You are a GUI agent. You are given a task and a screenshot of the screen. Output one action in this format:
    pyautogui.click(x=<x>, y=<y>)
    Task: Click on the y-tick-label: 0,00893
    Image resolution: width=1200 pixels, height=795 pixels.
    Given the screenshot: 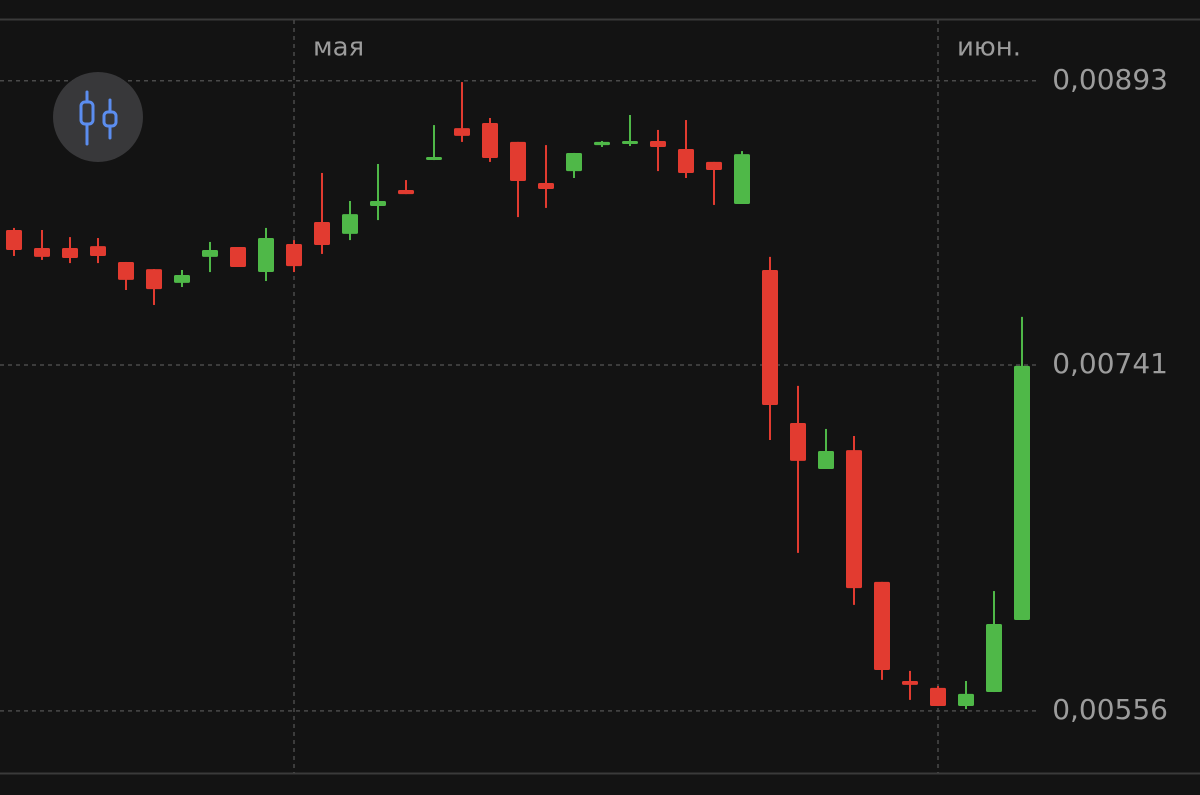 What is the action you would take?
    pyautogui.click(x=1110, y=79)
    